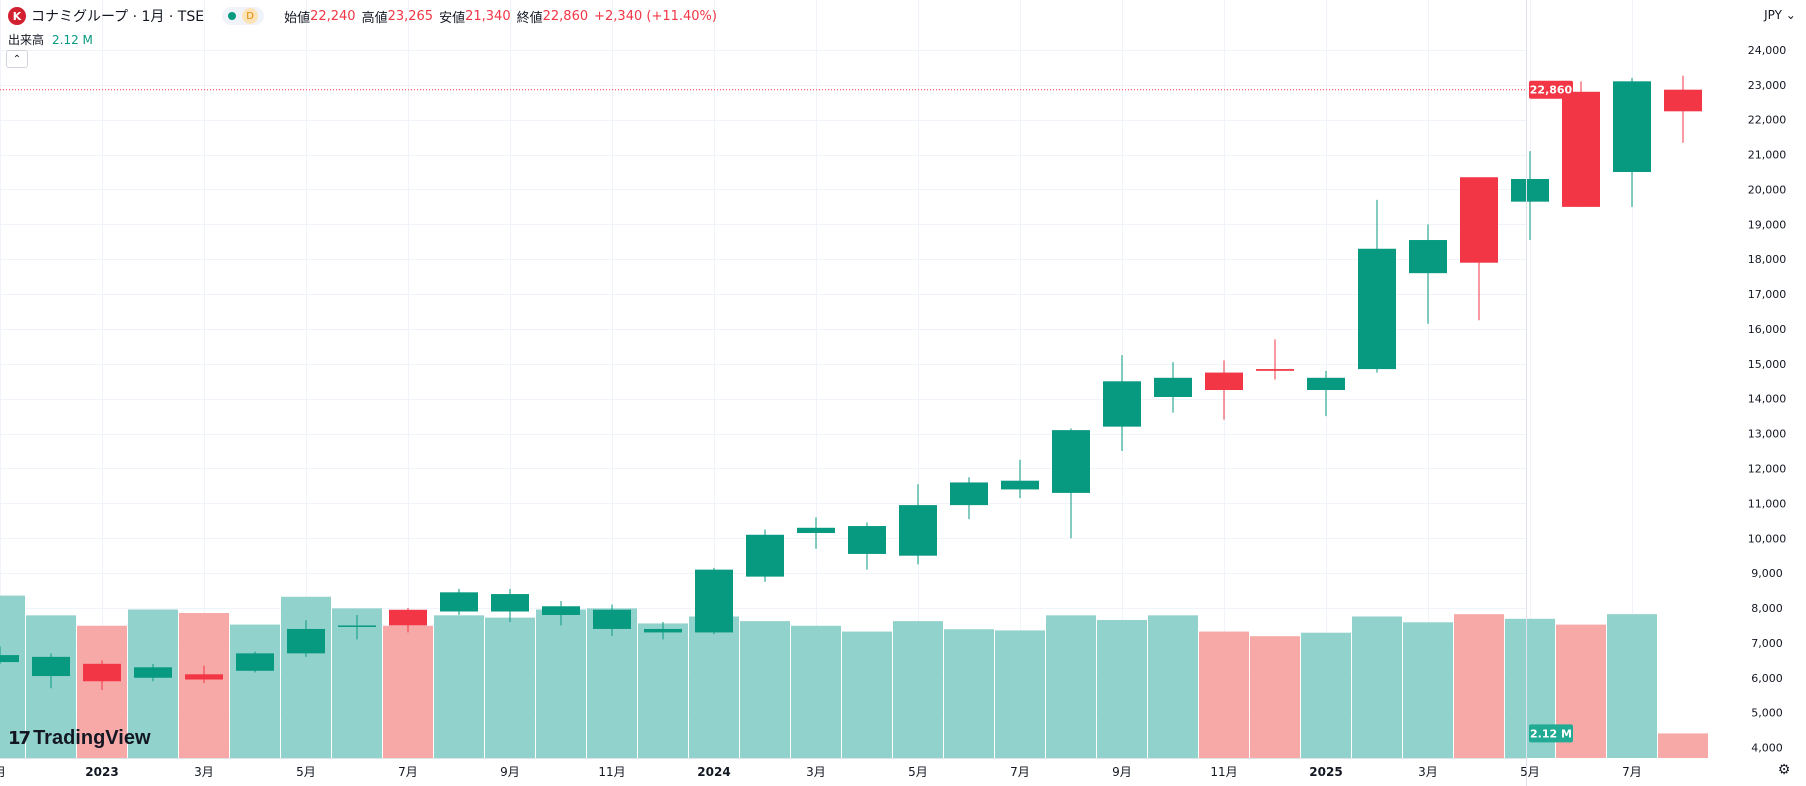 This screenshot has height=786, width=1806. I want to click on y-tick-label: 14,000, so click(1767, 399).